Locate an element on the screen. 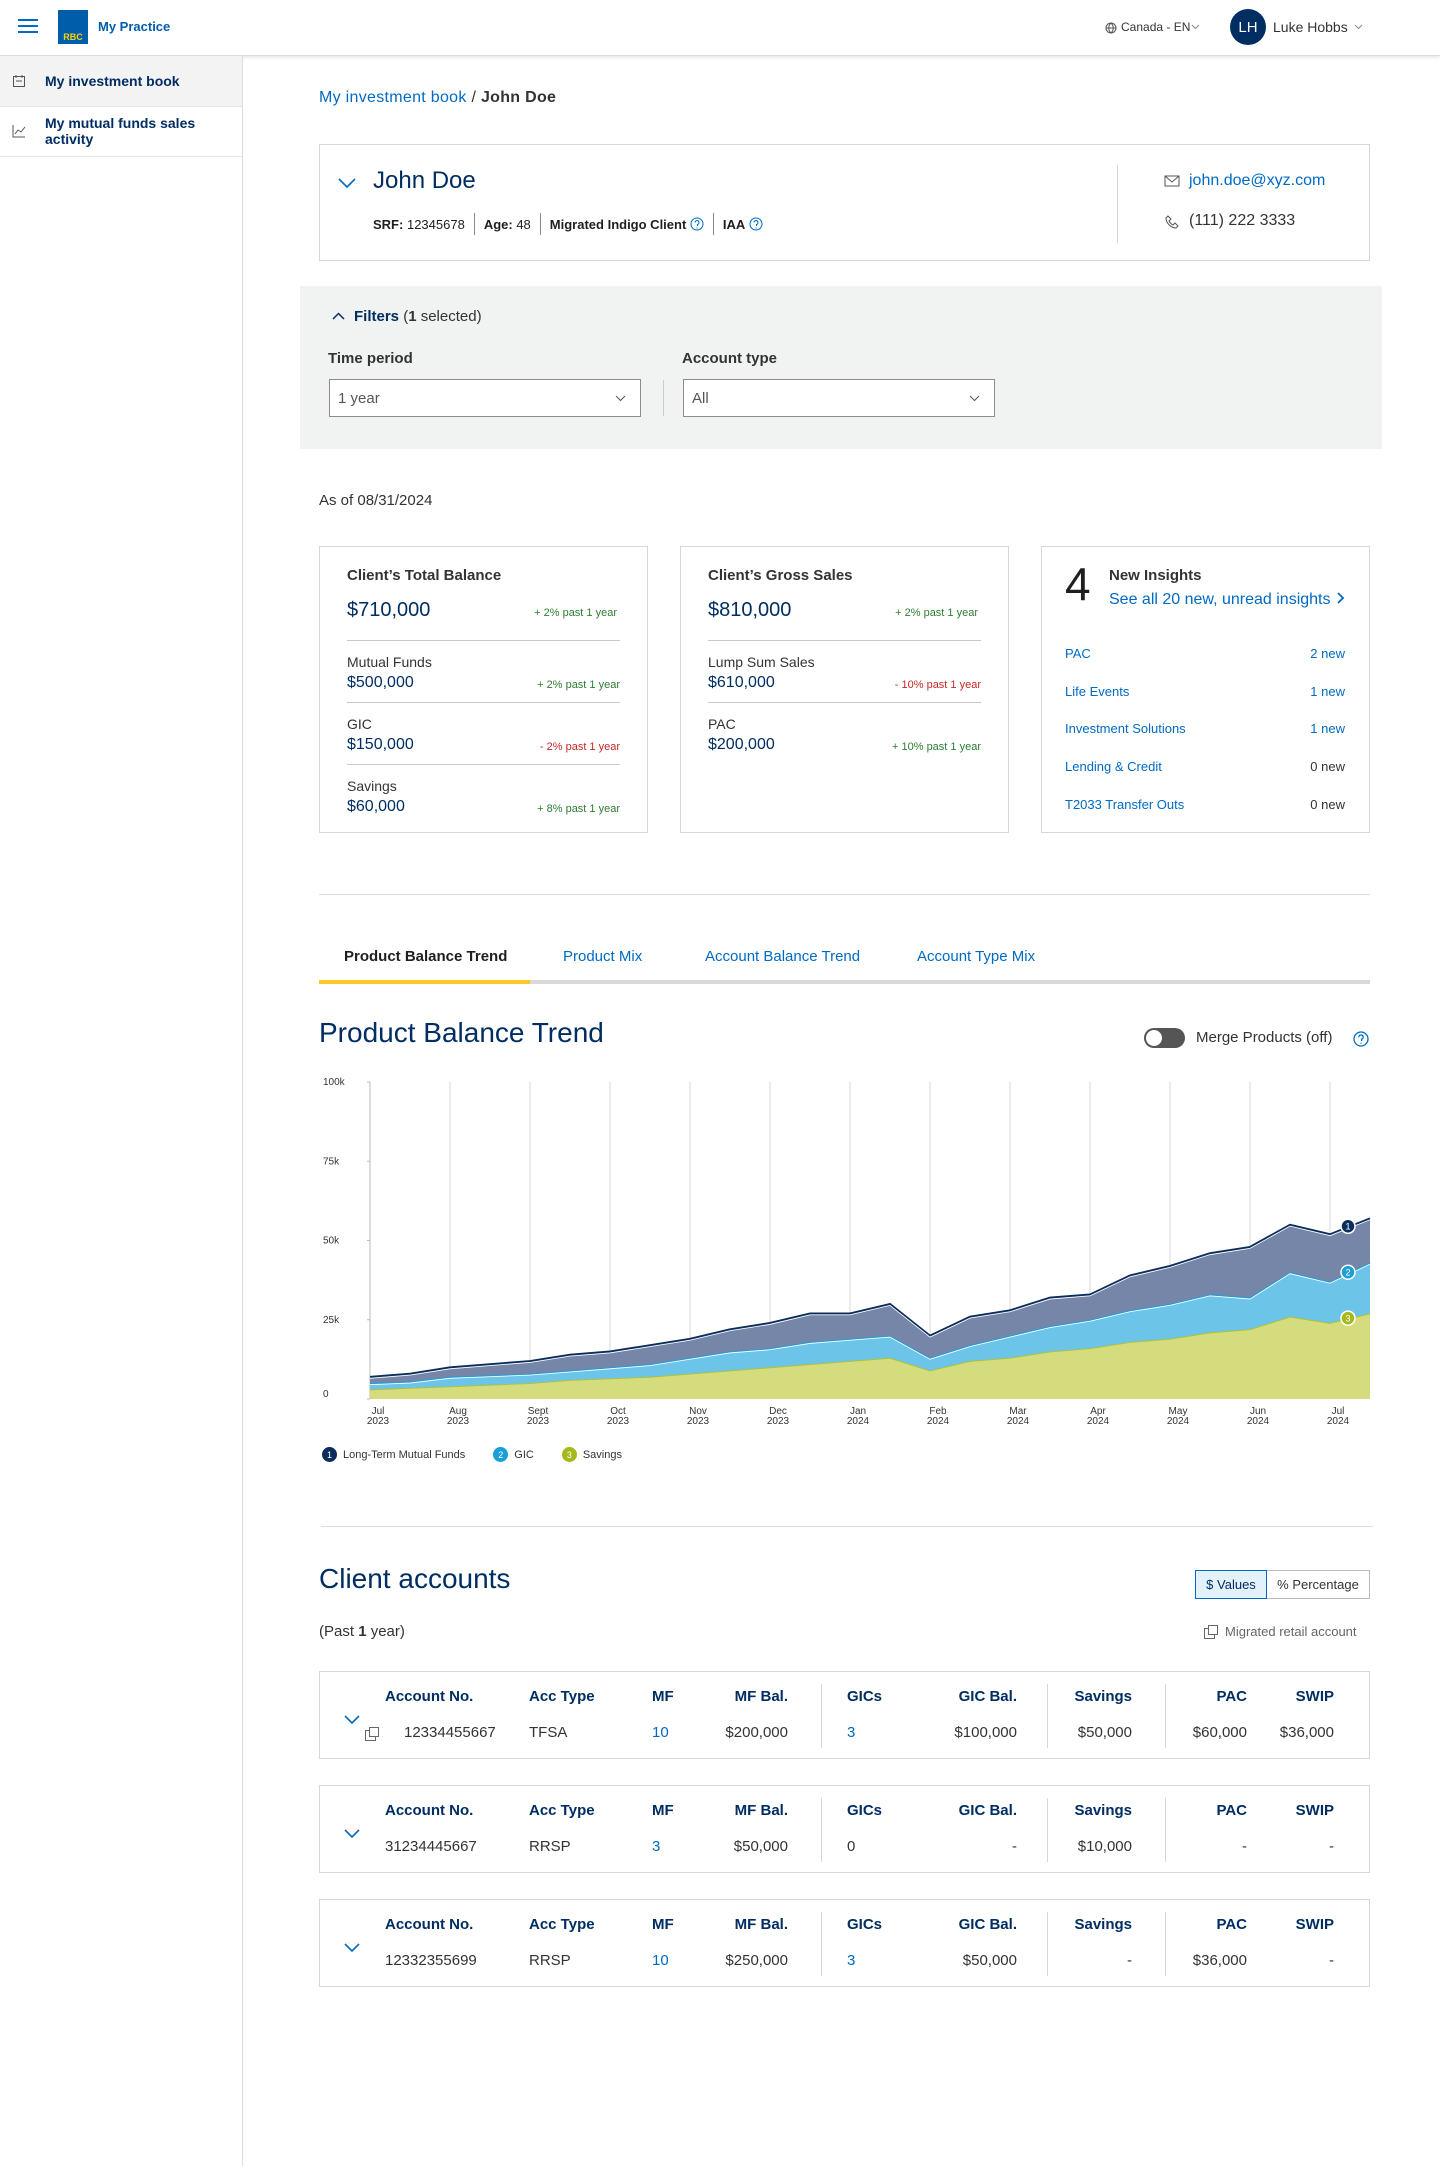 The height and width of the screenshot is (2166, 1440). insights-count: 4 is located at coordinates (1078, 584).